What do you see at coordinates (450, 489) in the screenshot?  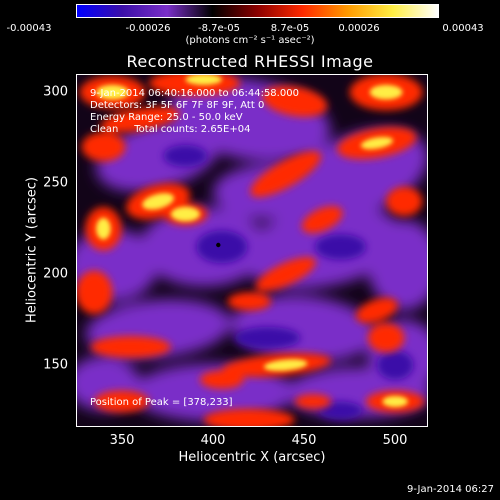 I see `timestamp: 9-Jan-2014 06:27` at bounding box center [450, 489].